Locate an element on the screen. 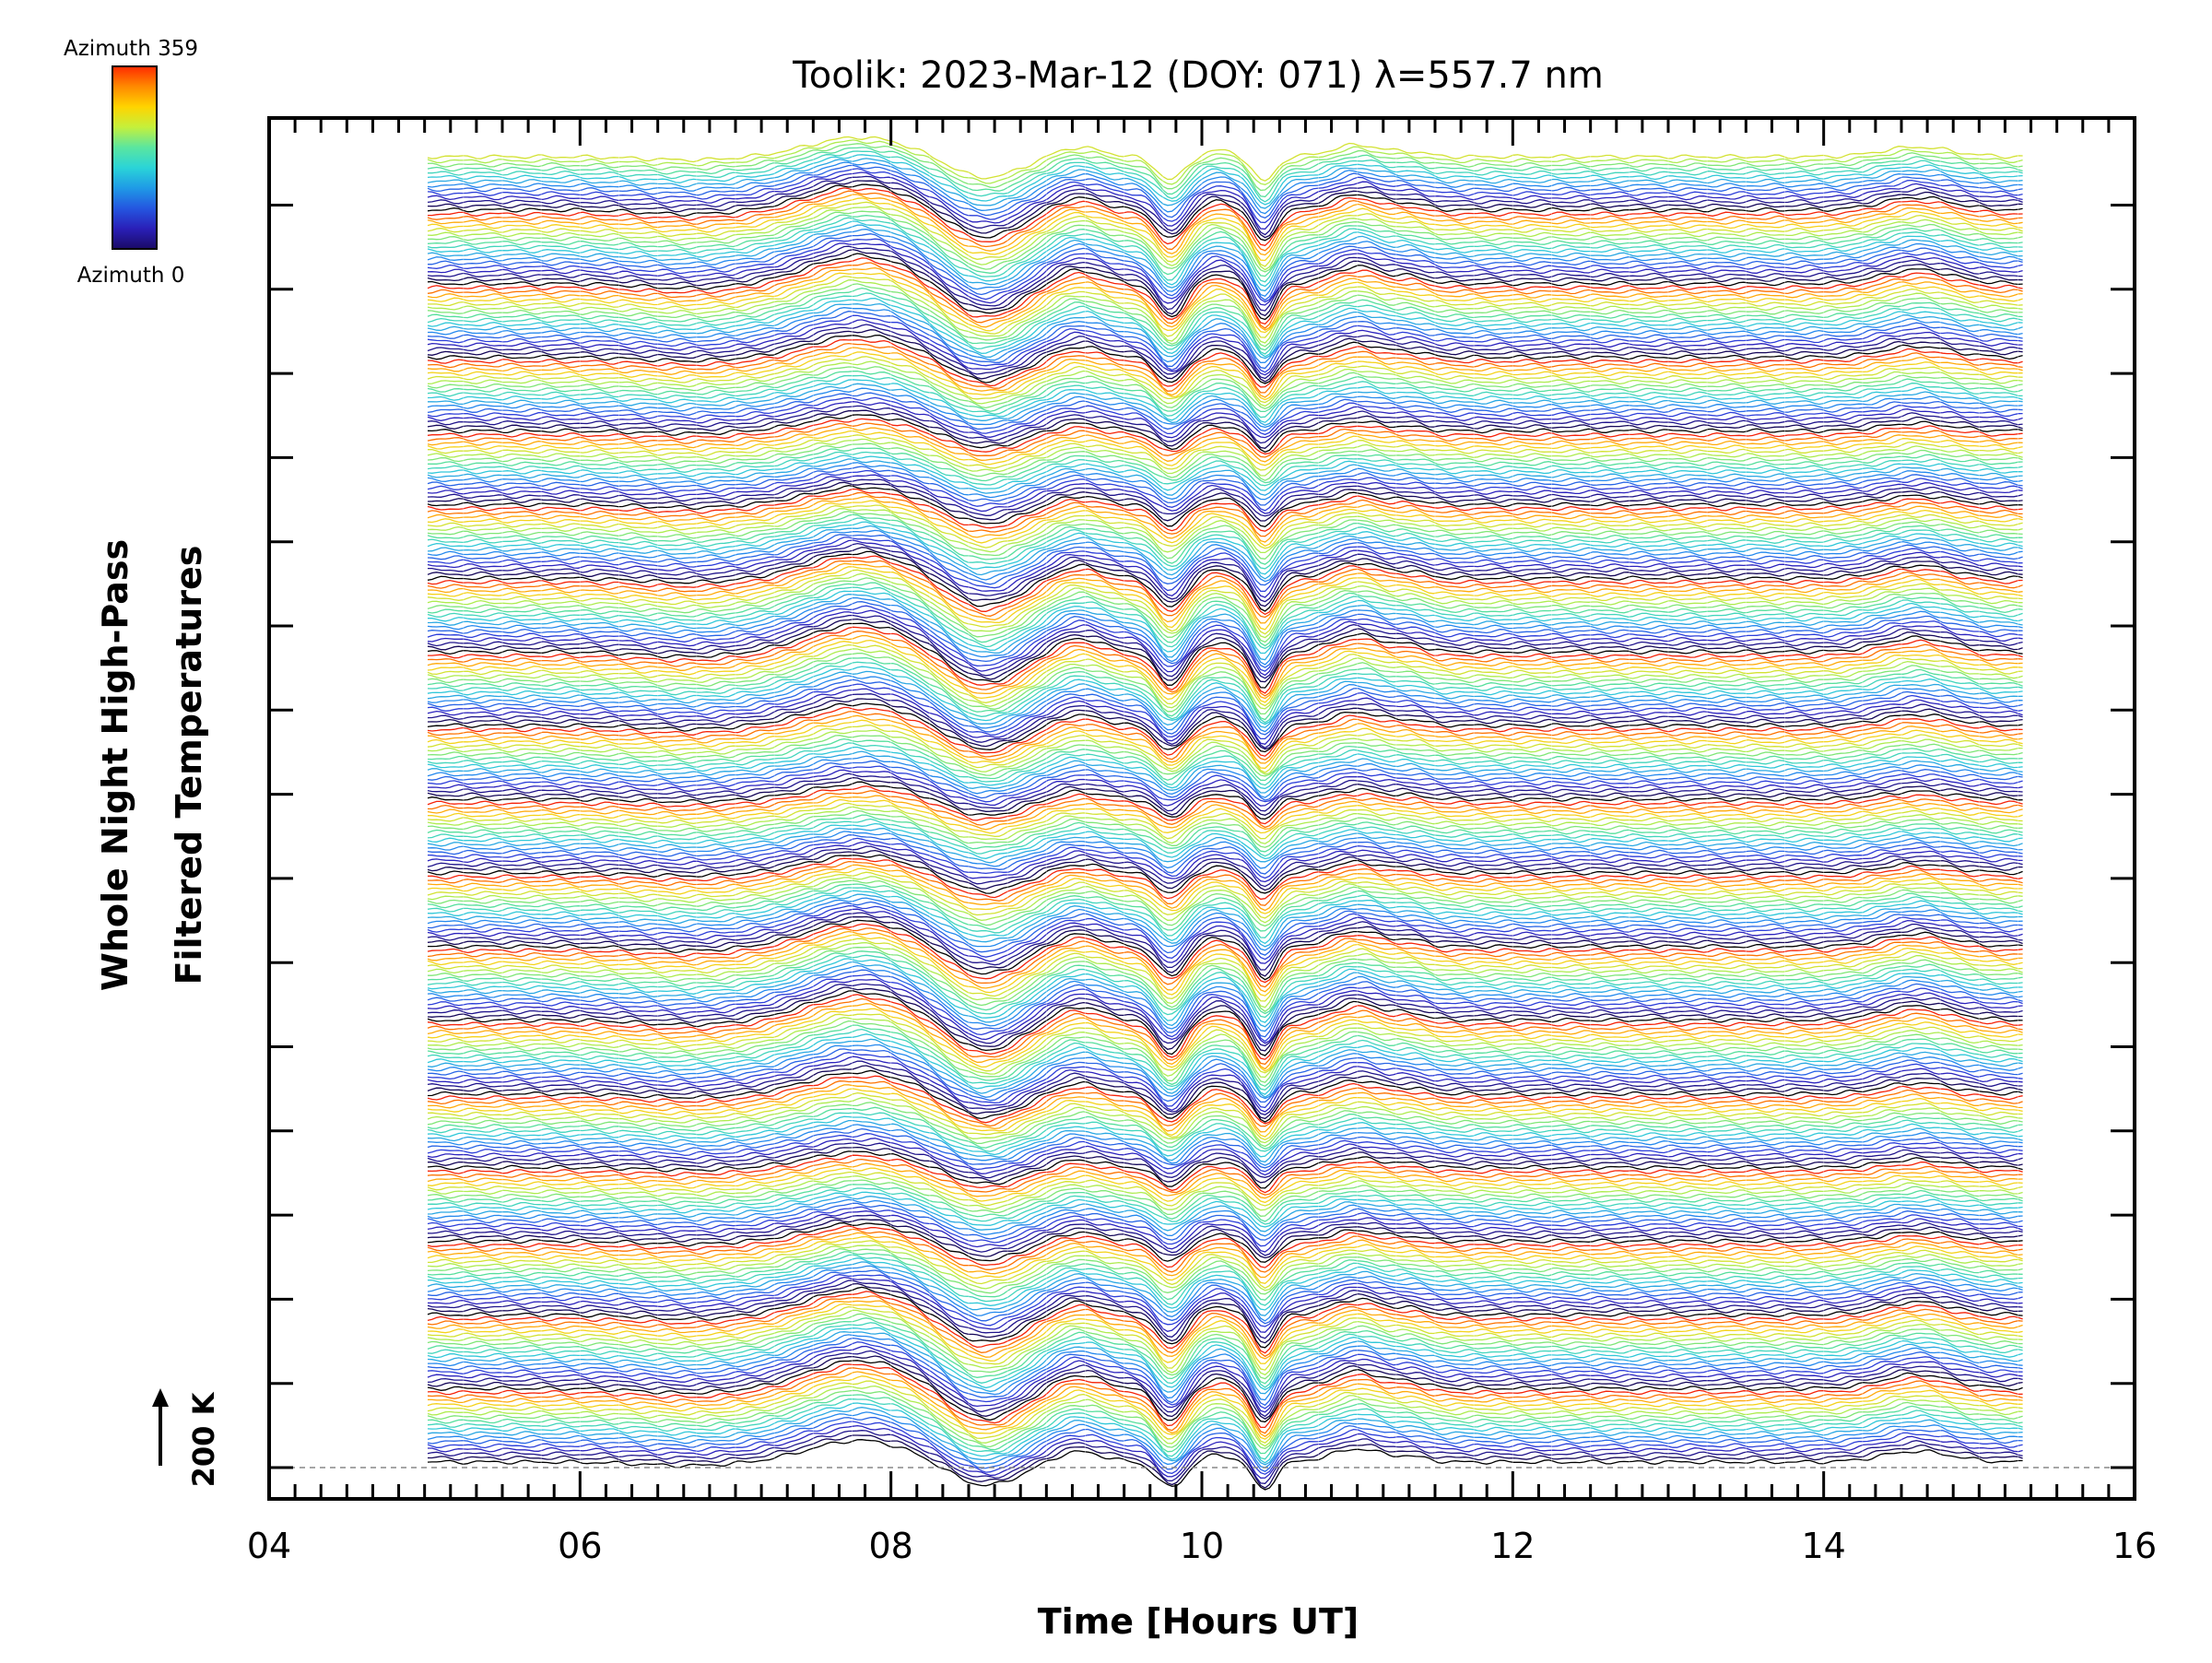 The height and width of the screenshot is (1663, 2212). x-tick-label: 12 is located at coordinates (1512, 1546).